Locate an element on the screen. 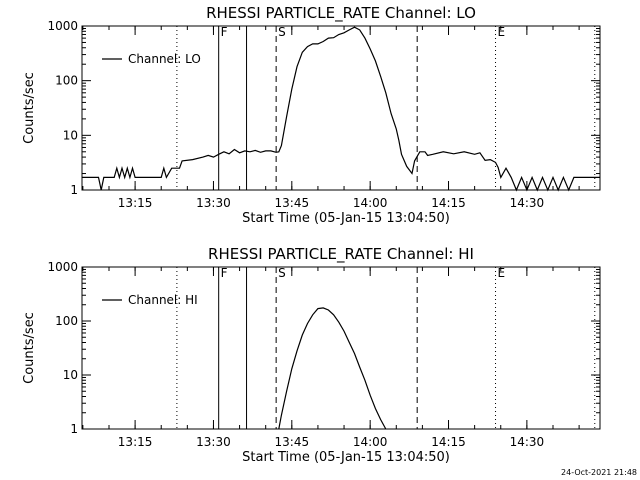 This screenshot has width=640, height=480. legend-label: Channel: HI is located at coordinates (163, 300).